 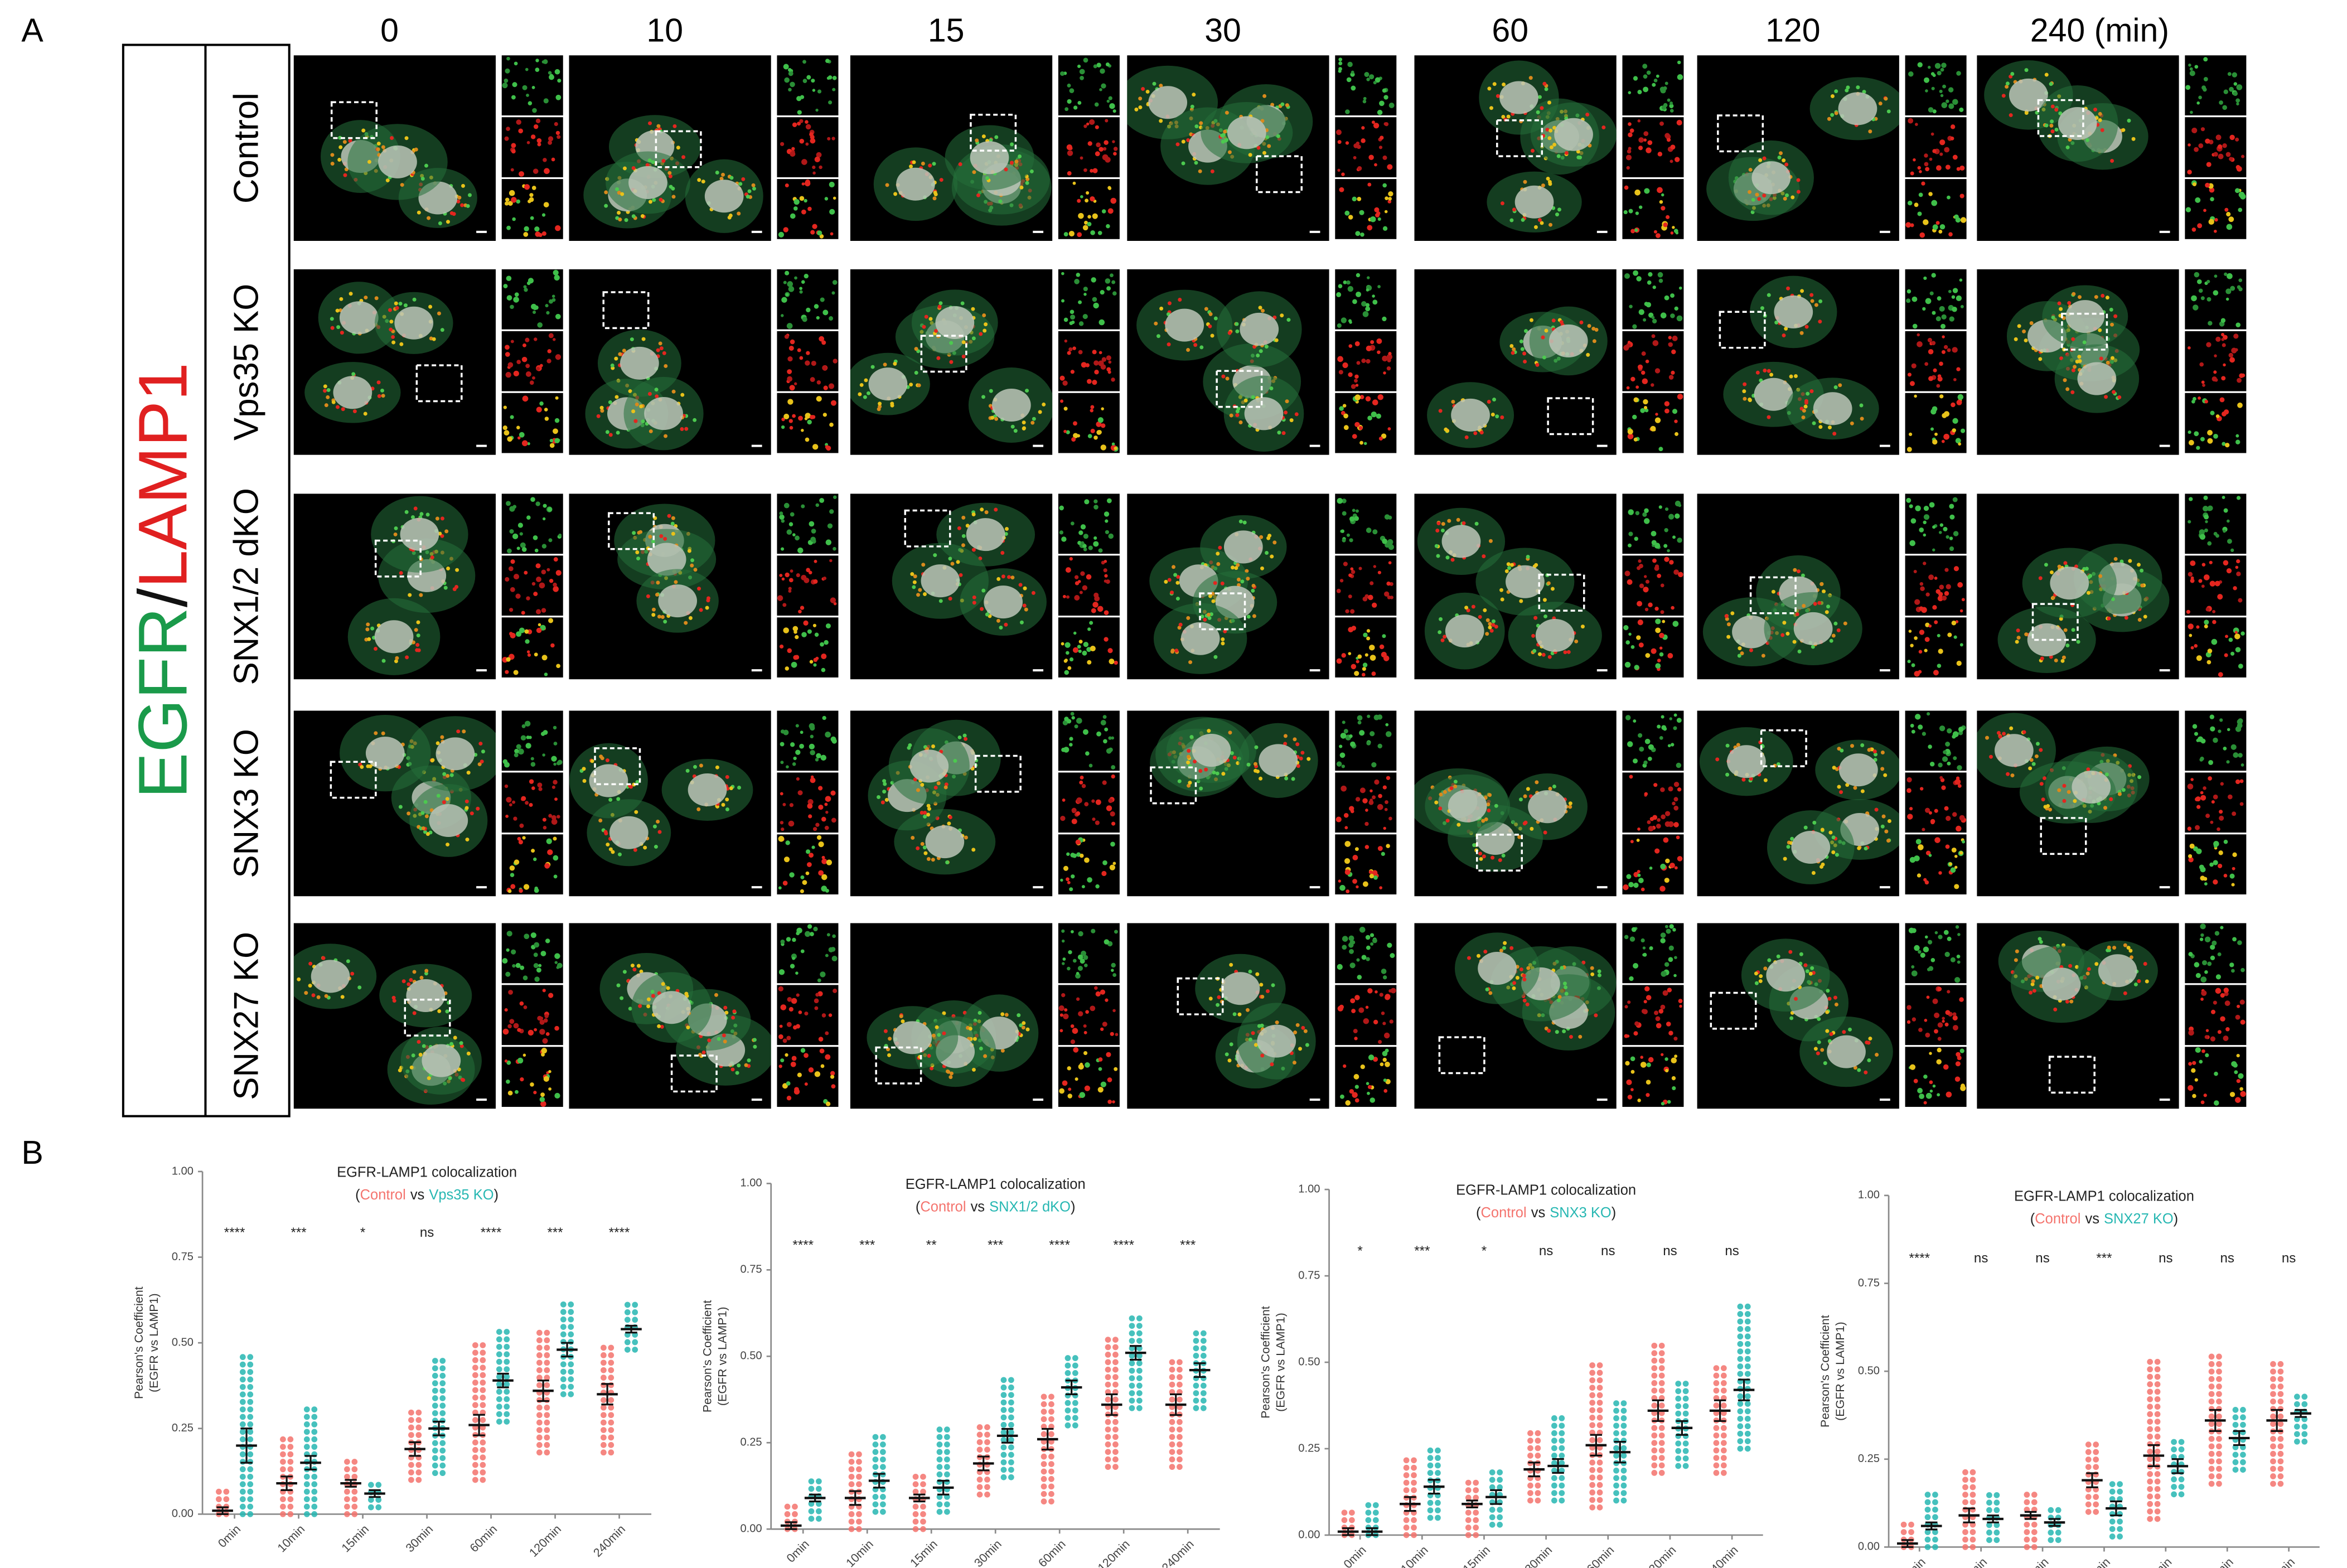 I want to click on inset-box, so click(x=1173, y=785).